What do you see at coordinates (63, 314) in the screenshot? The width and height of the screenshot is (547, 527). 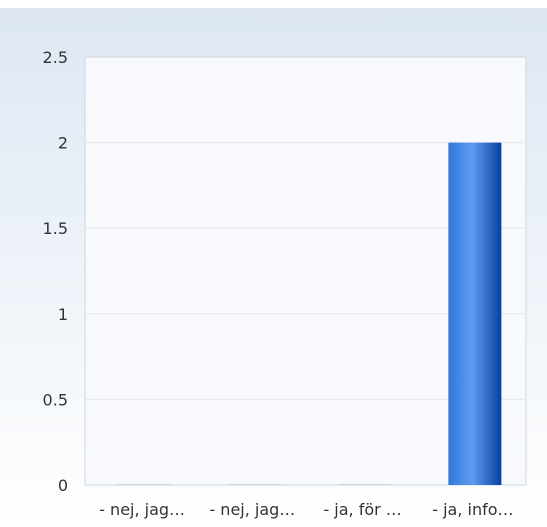 I see `y-tick-label: 1` at bounding box center [63, 314].